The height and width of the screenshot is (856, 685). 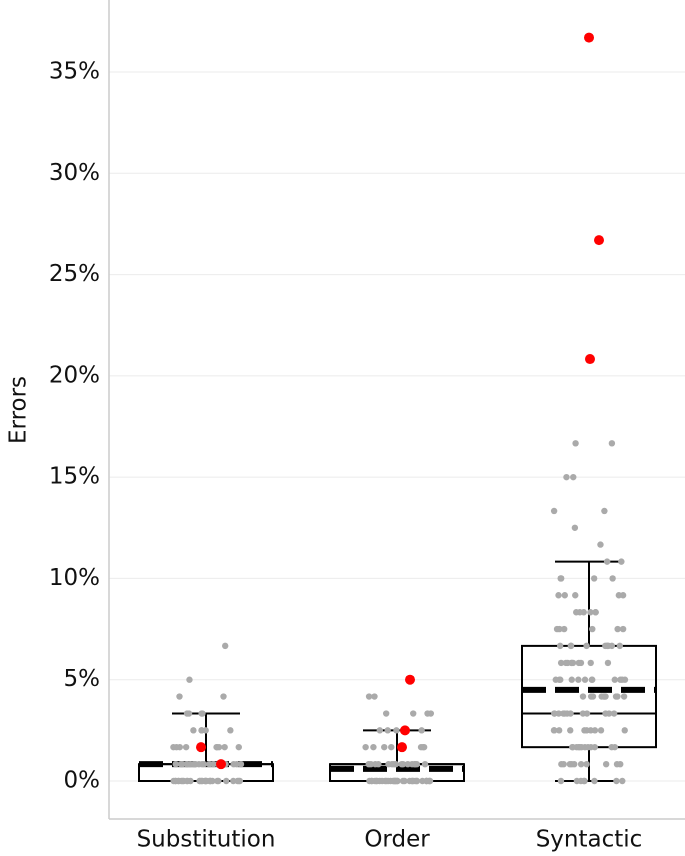 I want to click on x-tick-labels: Substitution Order Syntactic, so click(x=390, y=840).